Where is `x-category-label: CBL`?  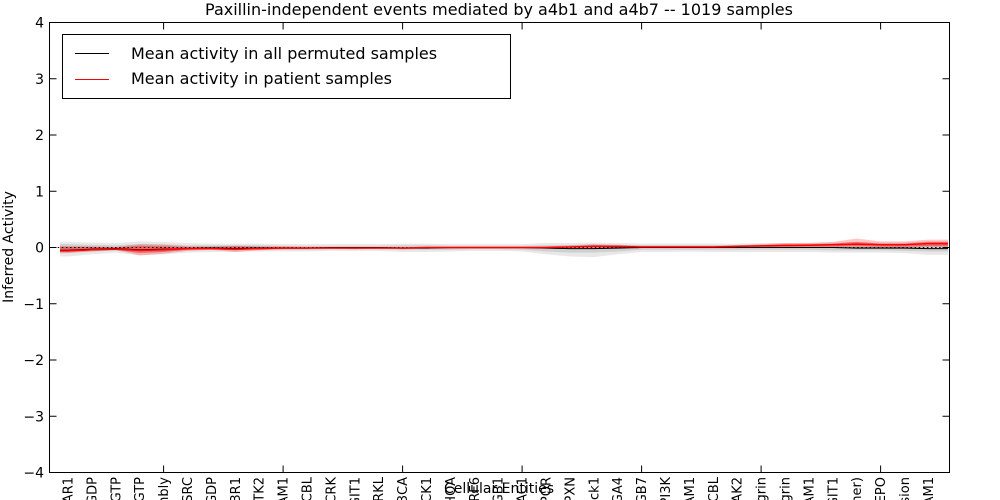
x-category-label: CBL is located at coordinates (308, 488).